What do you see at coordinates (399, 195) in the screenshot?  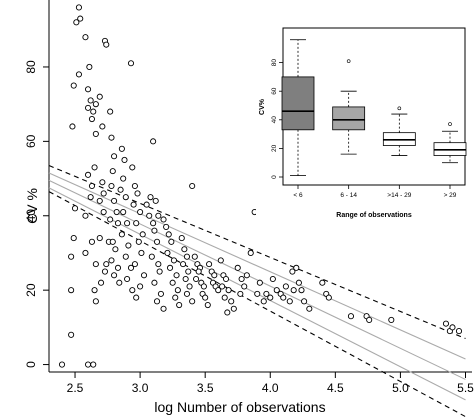 I see `inset-x-tick-label: >14 - 29` at bounding box center [399, 195].